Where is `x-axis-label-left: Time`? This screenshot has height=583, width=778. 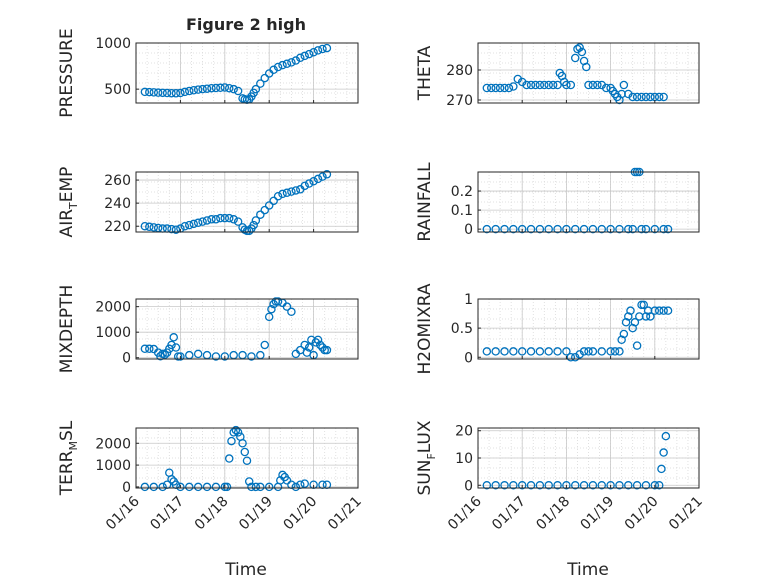
x-axis-label-left: Time is located at coordinates (245, 570).